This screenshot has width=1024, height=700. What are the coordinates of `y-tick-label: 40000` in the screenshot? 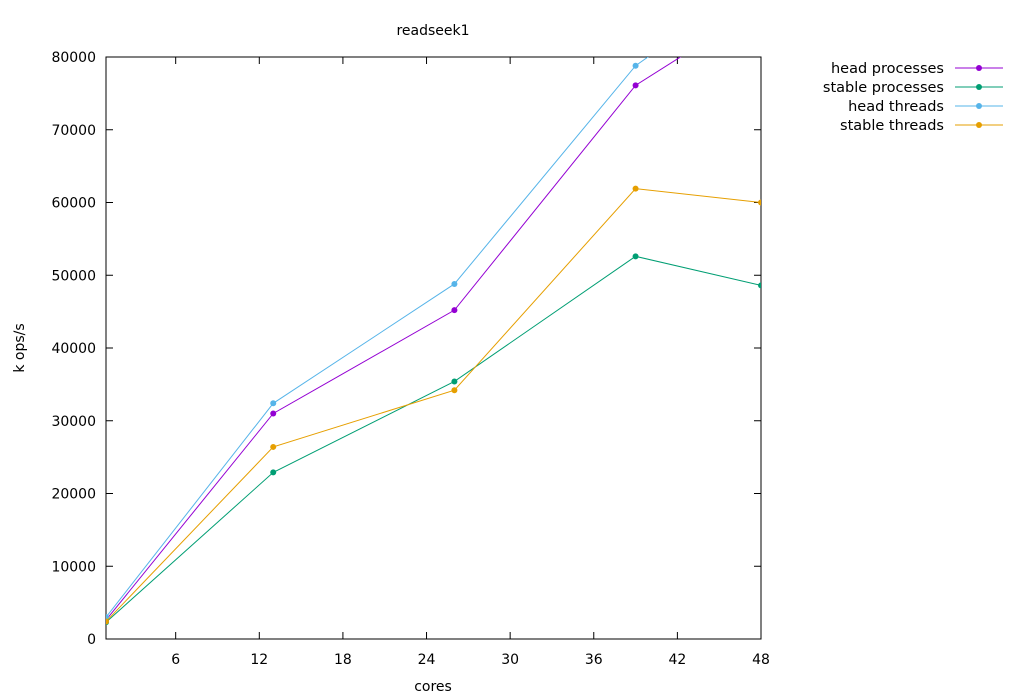 It's located at (73, 349).